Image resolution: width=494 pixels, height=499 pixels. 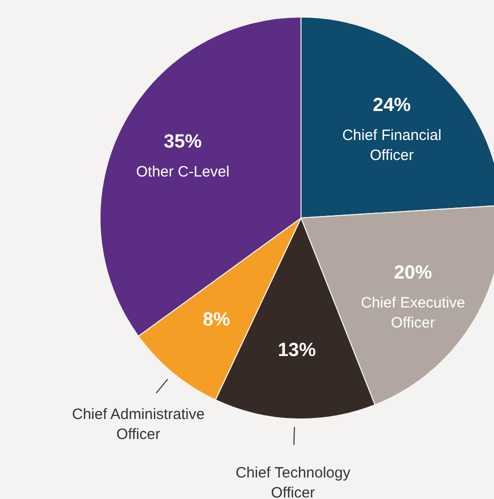 I want to click on data-label: 8%, so click(x=216, y=320).